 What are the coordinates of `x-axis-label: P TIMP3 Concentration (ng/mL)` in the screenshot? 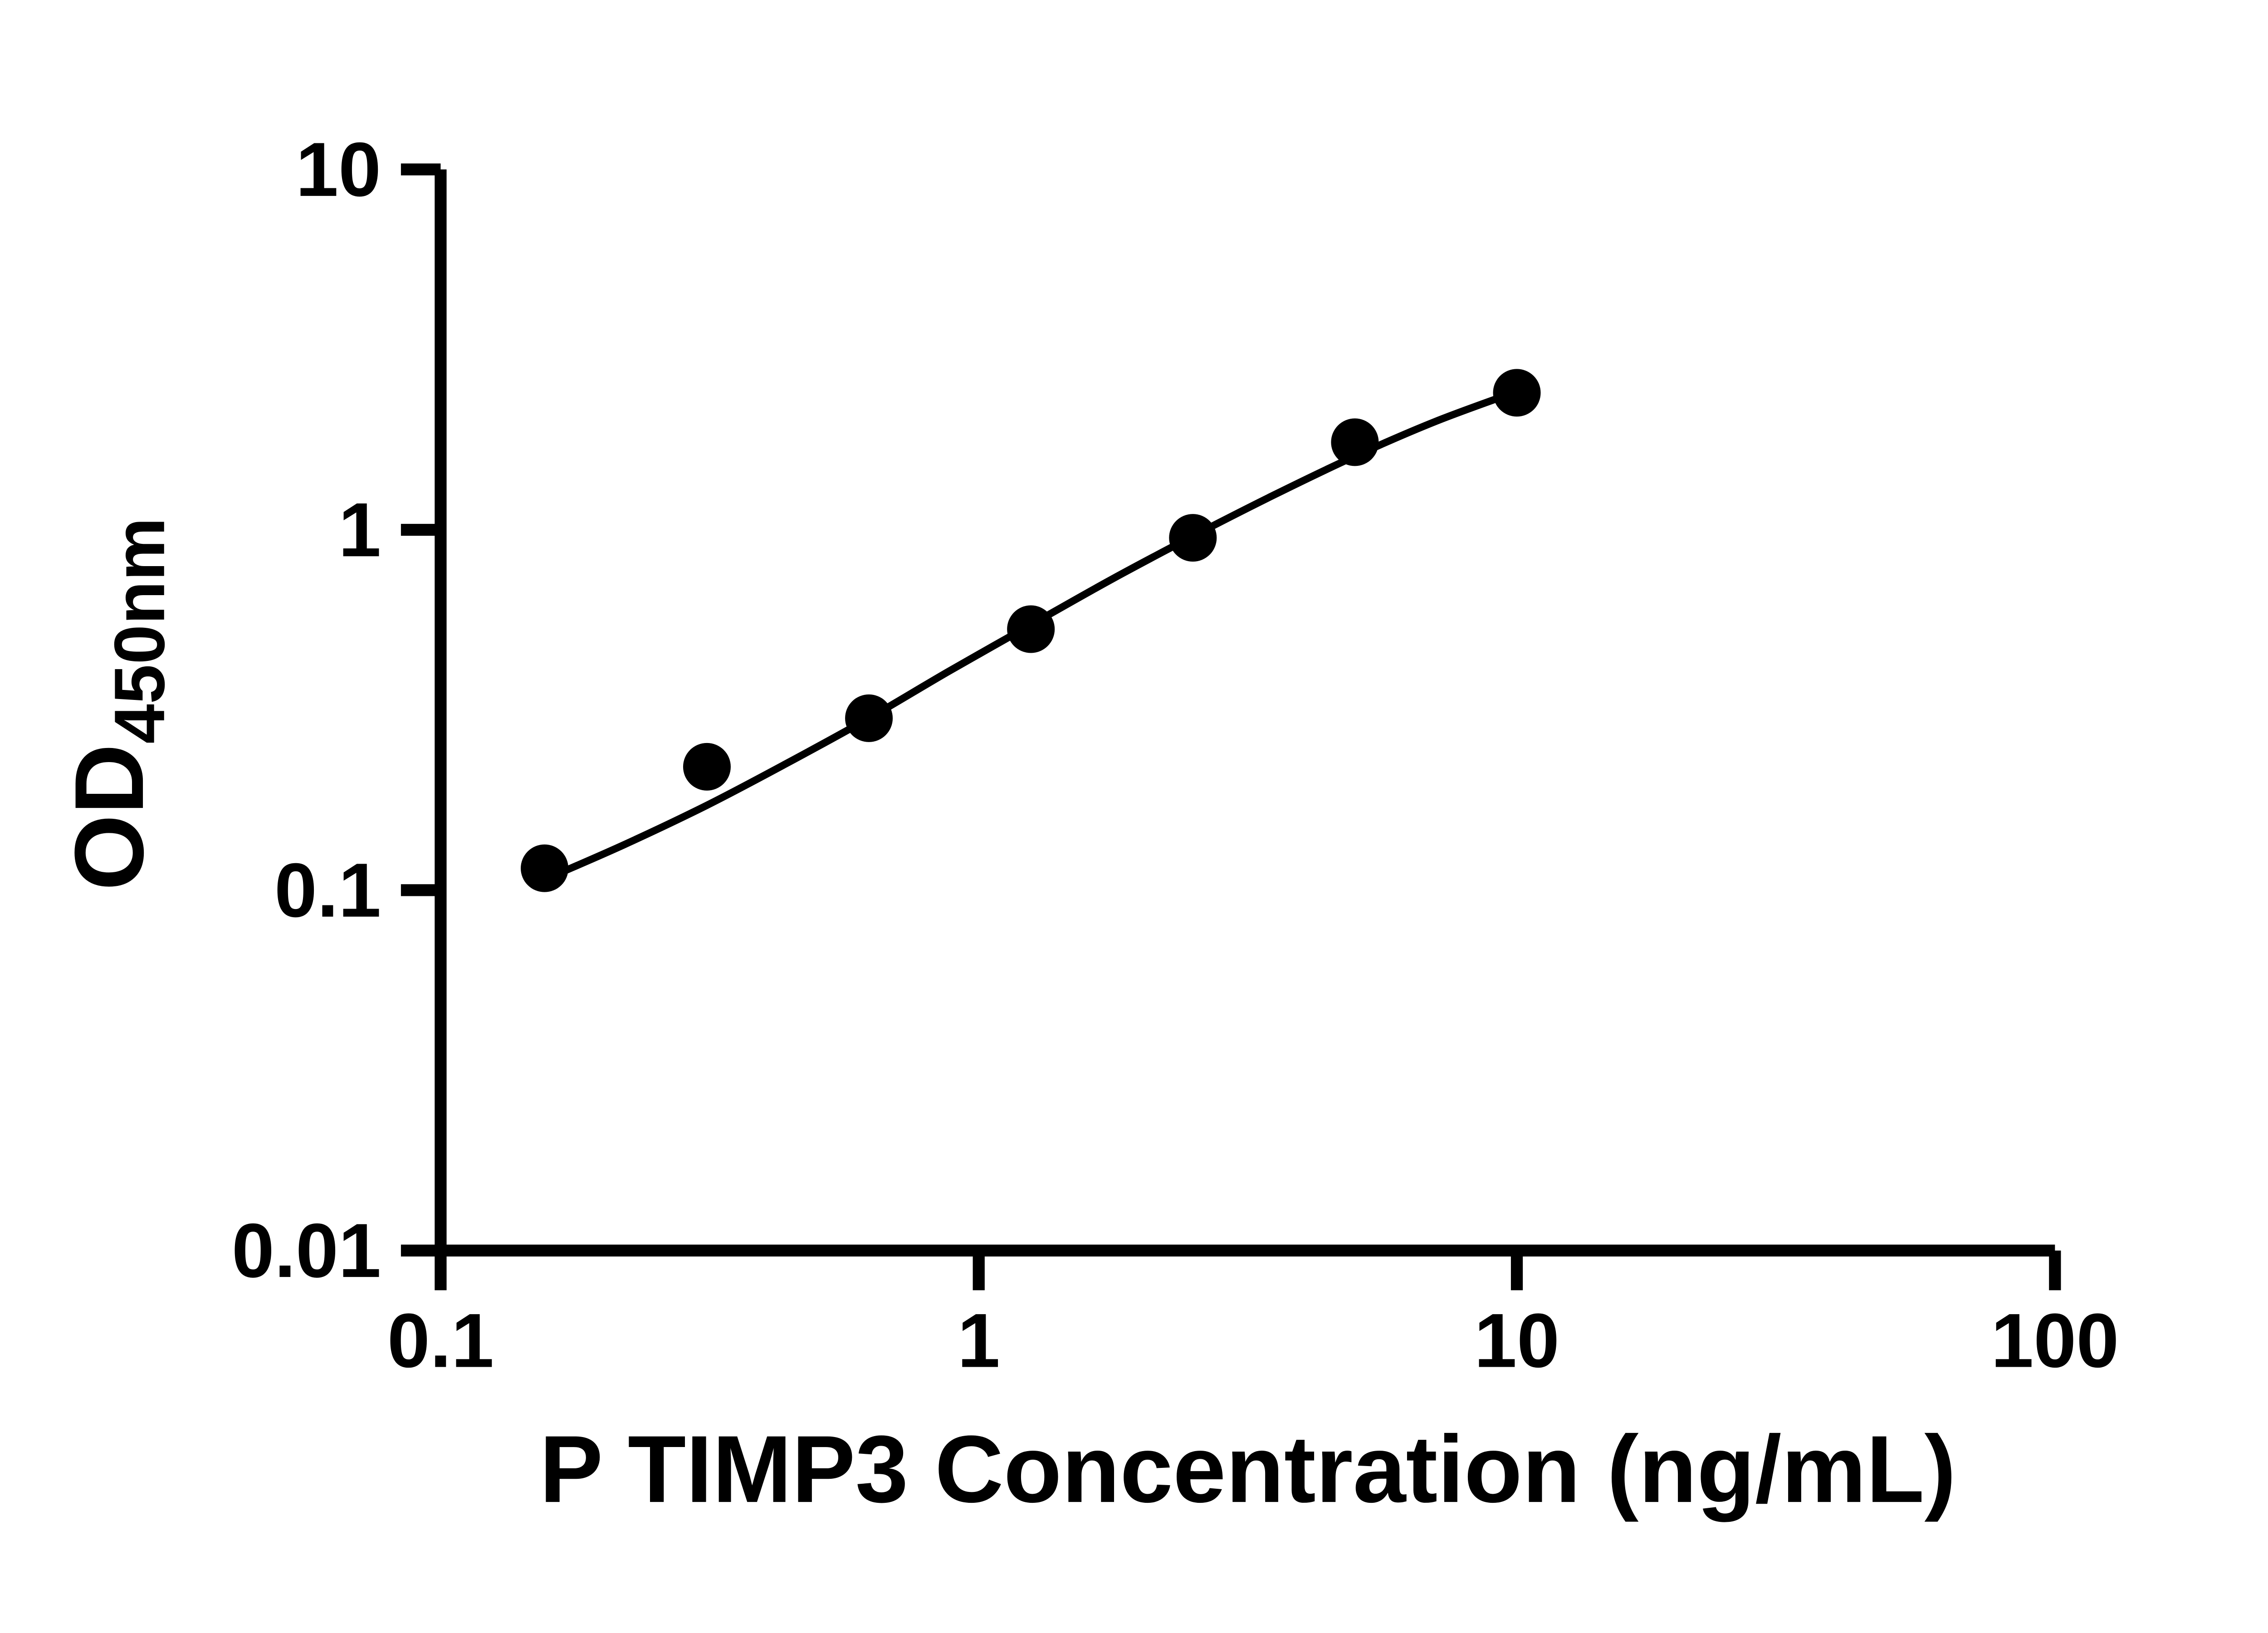 It's located at (1247, 1469).